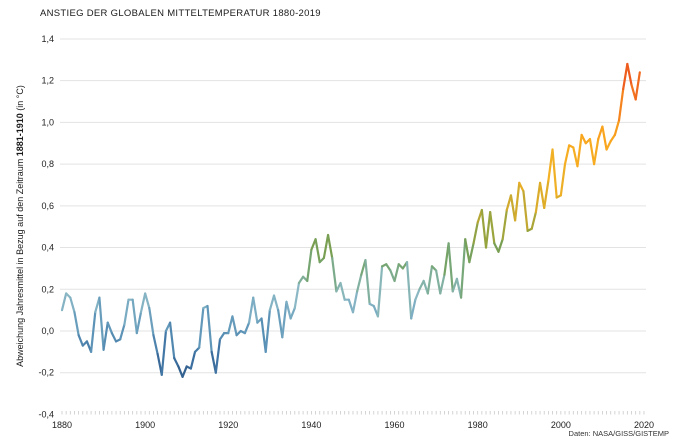 The height and width of the screenshot is (448, 675). I want to click on y-tick-label: 0,4, so click(47, 248).